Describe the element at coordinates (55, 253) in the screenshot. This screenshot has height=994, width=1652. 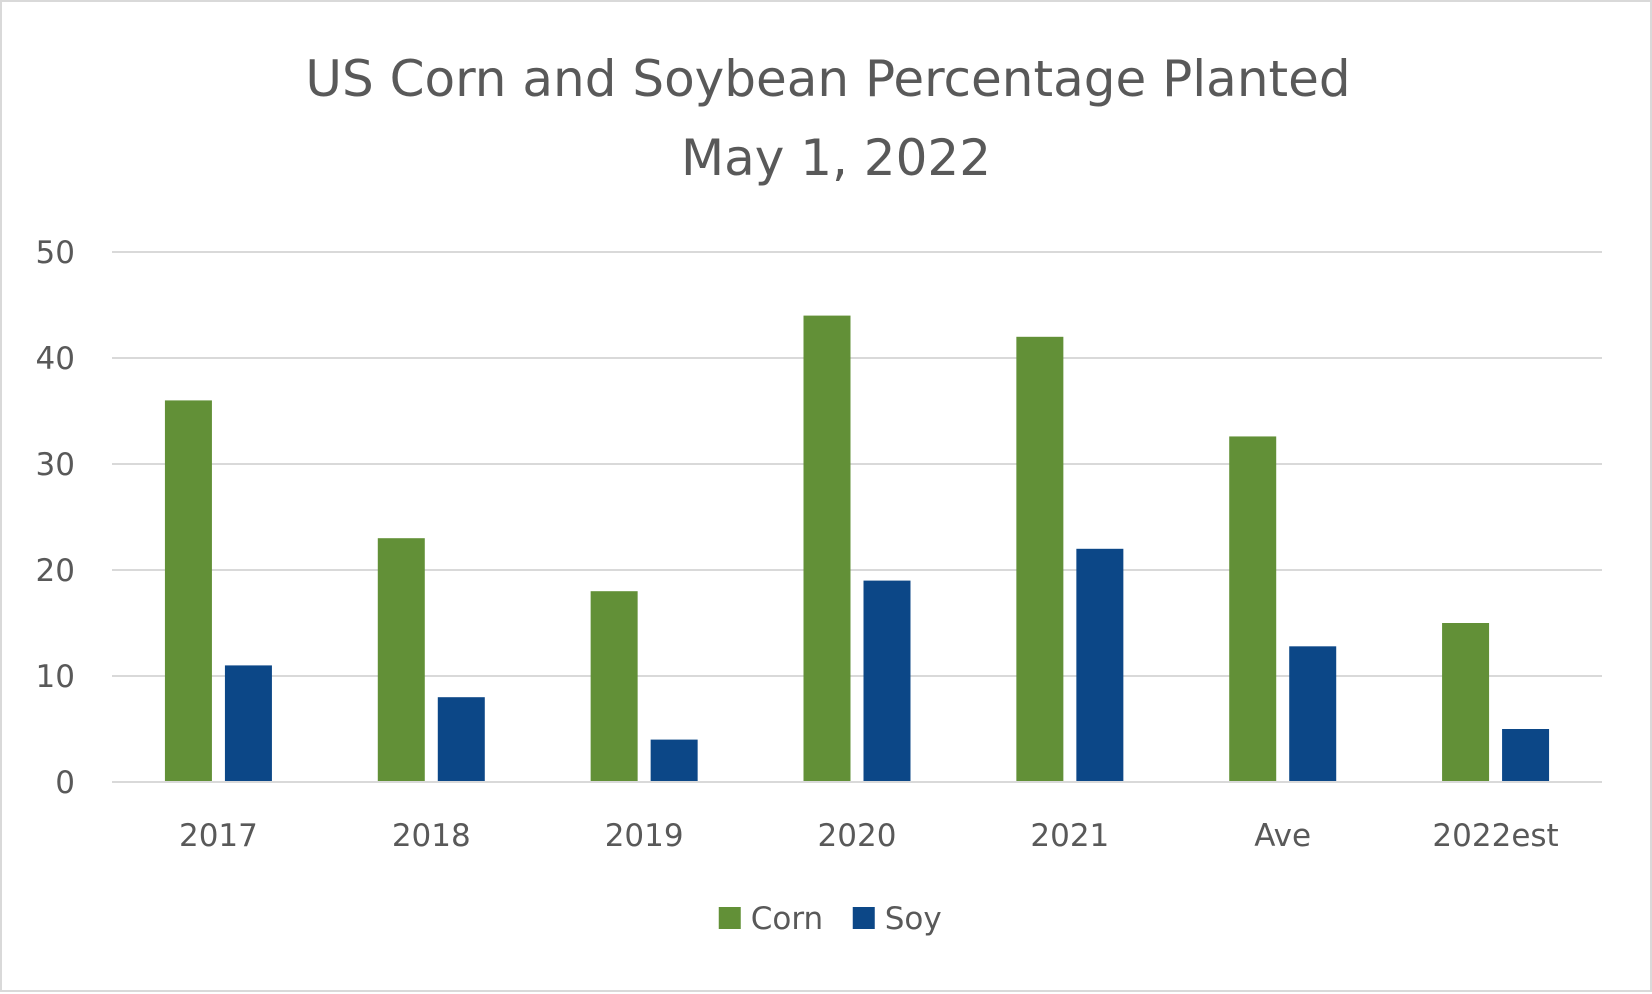
I see `y-tick-label: 50` at that location.